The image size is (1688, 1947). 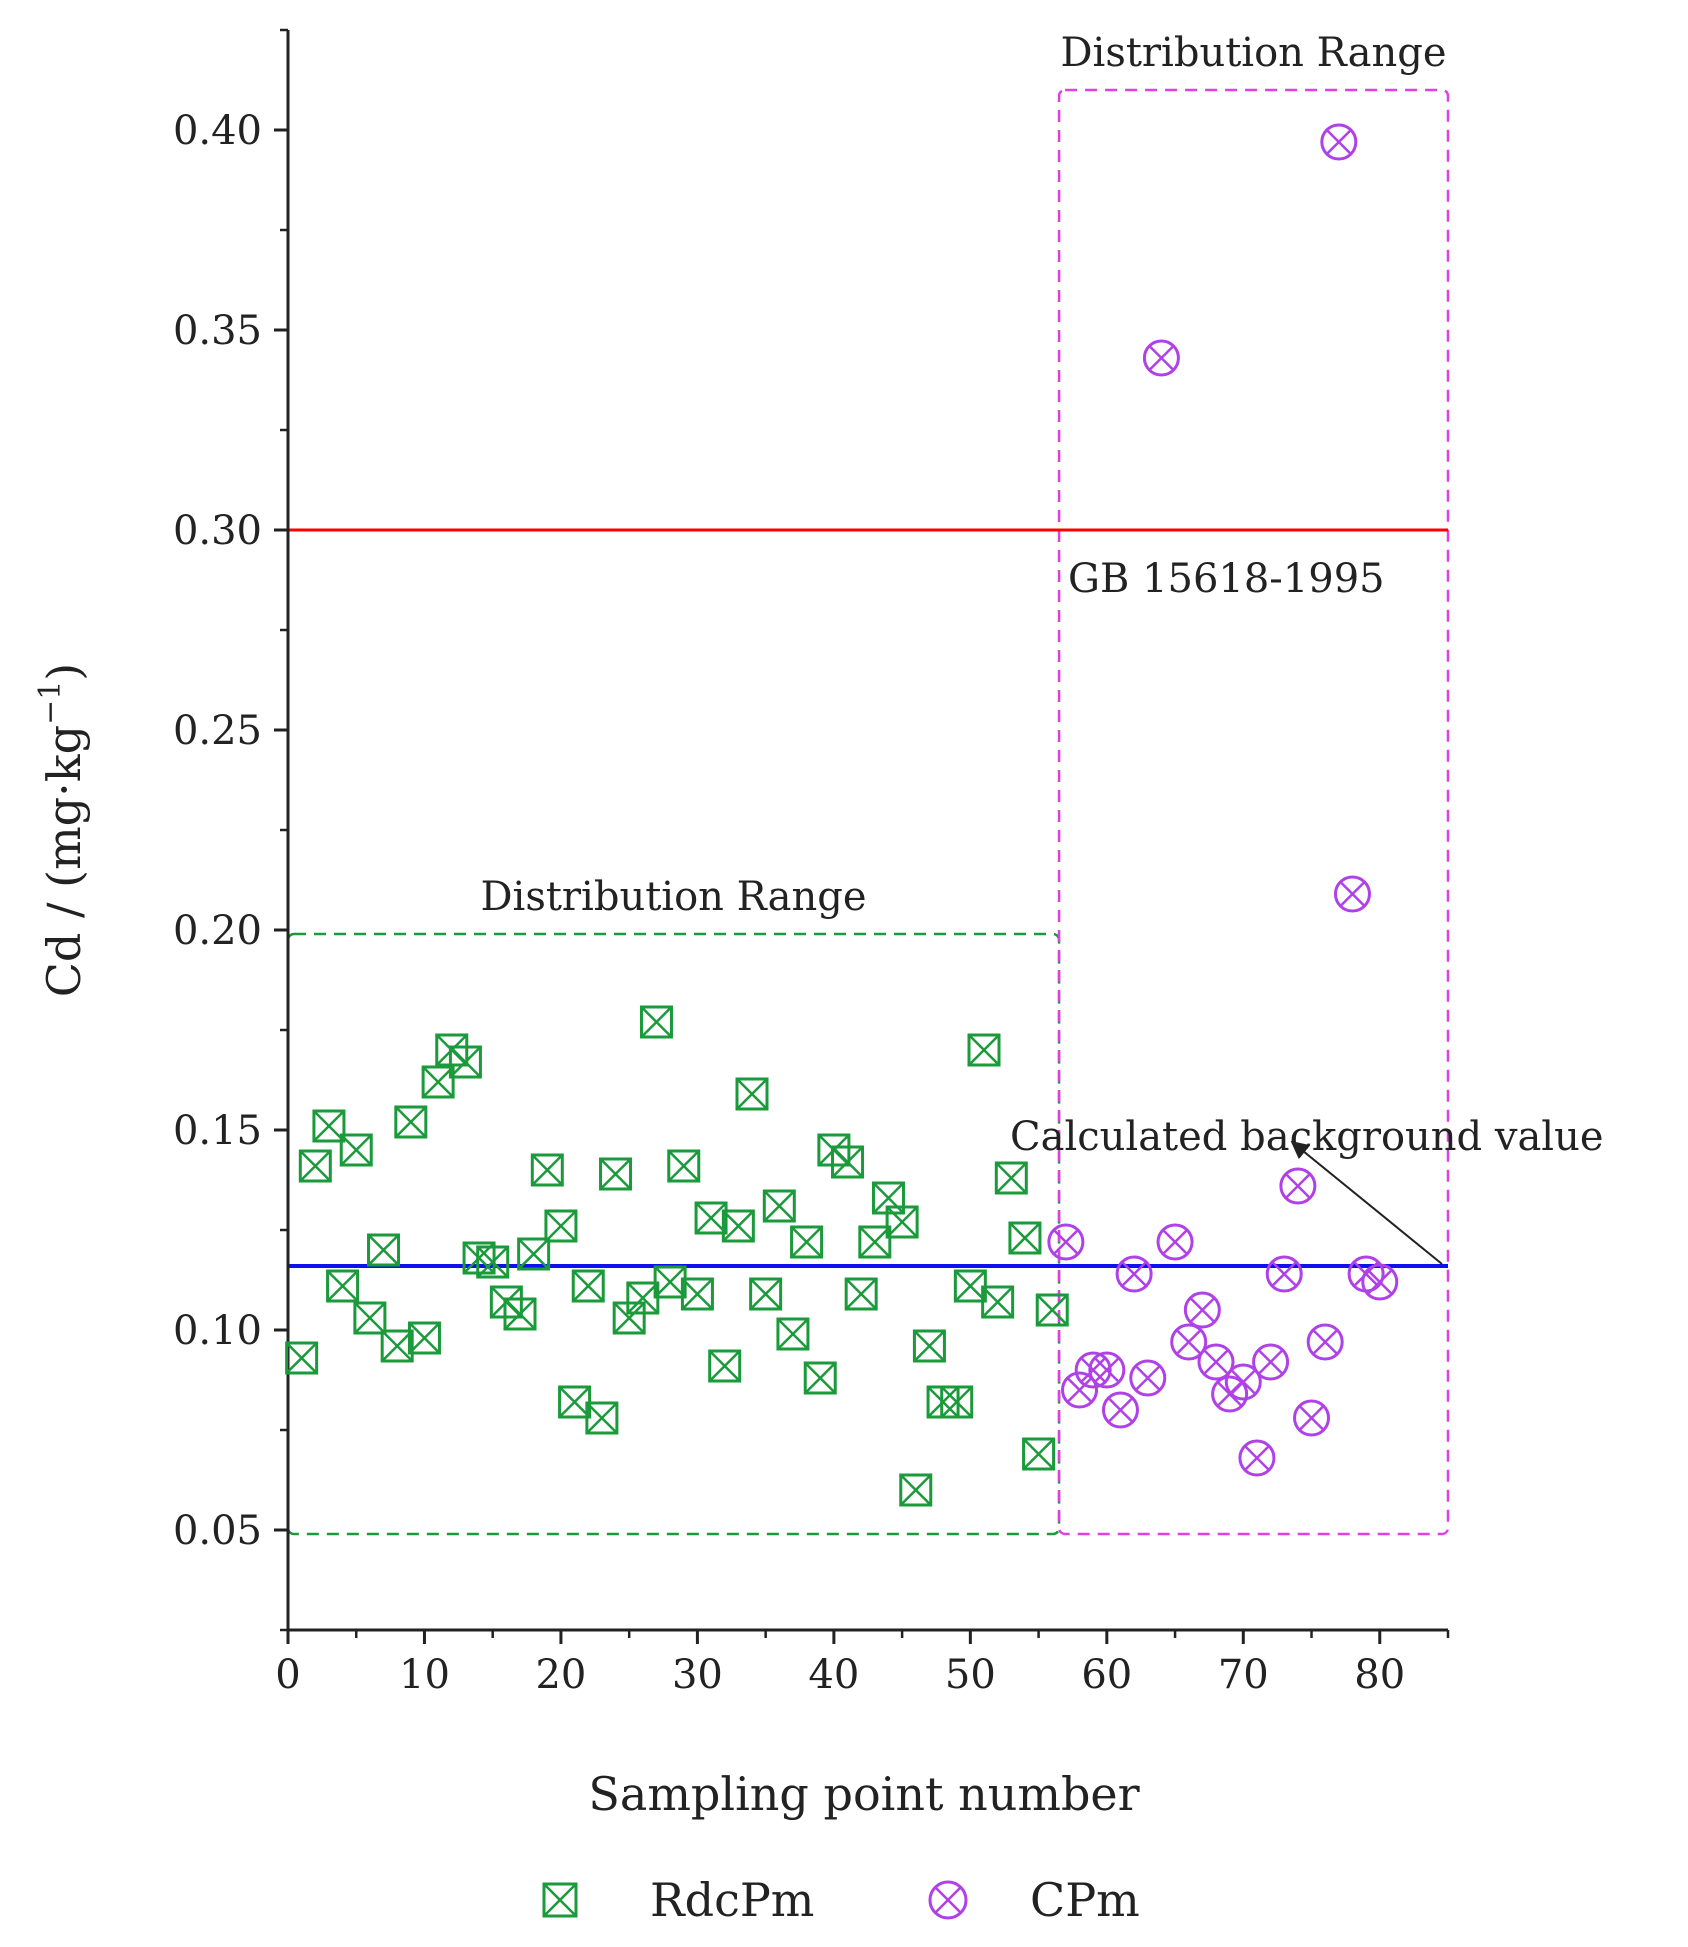 I want to click on rdcpm-range-label: Distribution Range, so click(x=673, y=897).